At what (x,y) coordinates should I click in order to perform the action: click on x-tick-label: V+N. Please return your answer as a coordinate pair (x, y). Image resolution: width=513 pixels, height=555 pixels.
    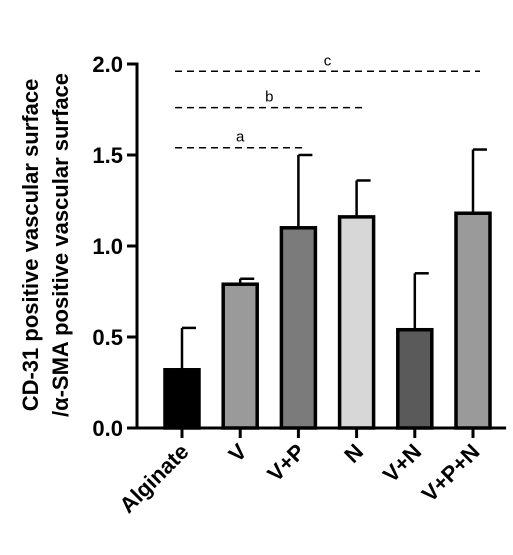
    Looking at the image, I should click on (402, 463).